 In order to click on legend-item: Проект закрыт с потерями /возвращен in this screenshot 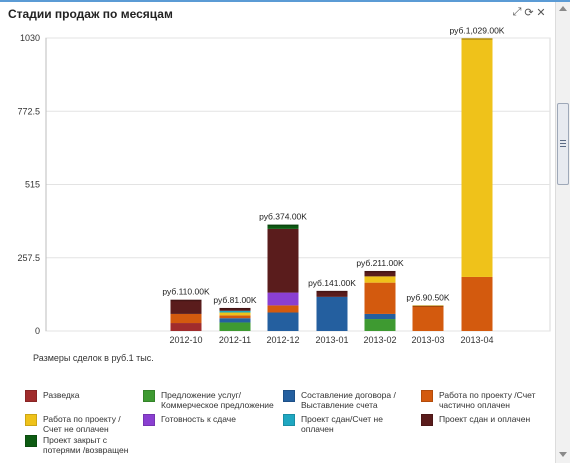, I will do `click(76, 445)`.